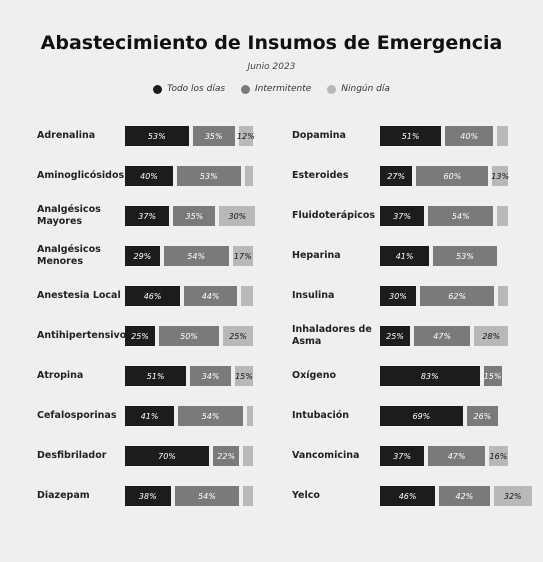 The width and height of the screenshot is (543, 562). What do you see at coordinates (69, 255) in the screenshot?
I see `category-label: Analgésicos Menores` at bounding box center [69, 255].